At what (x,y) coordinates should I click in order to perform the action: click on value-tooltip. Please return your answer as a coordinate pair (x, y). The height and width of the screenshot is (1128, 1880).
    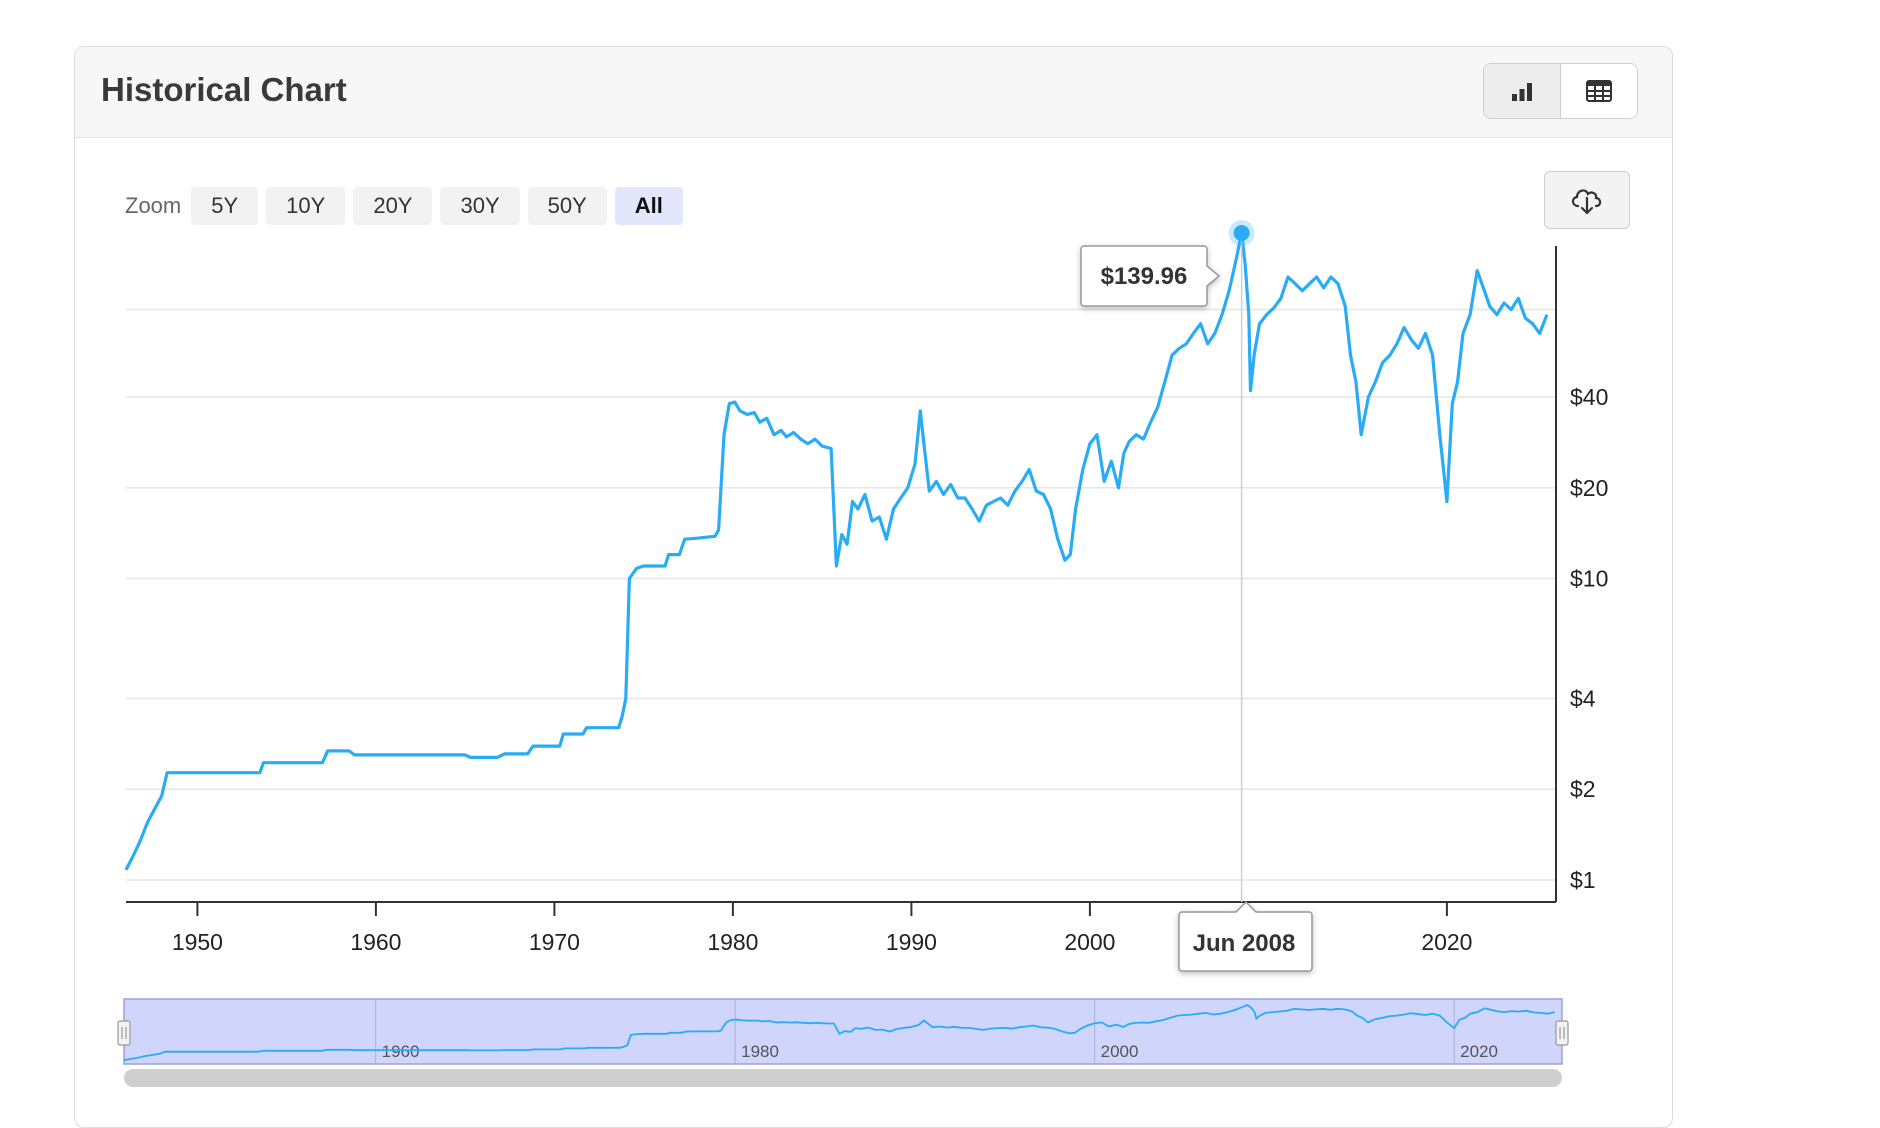
    Looking at the image, I should click on (1150, 276).